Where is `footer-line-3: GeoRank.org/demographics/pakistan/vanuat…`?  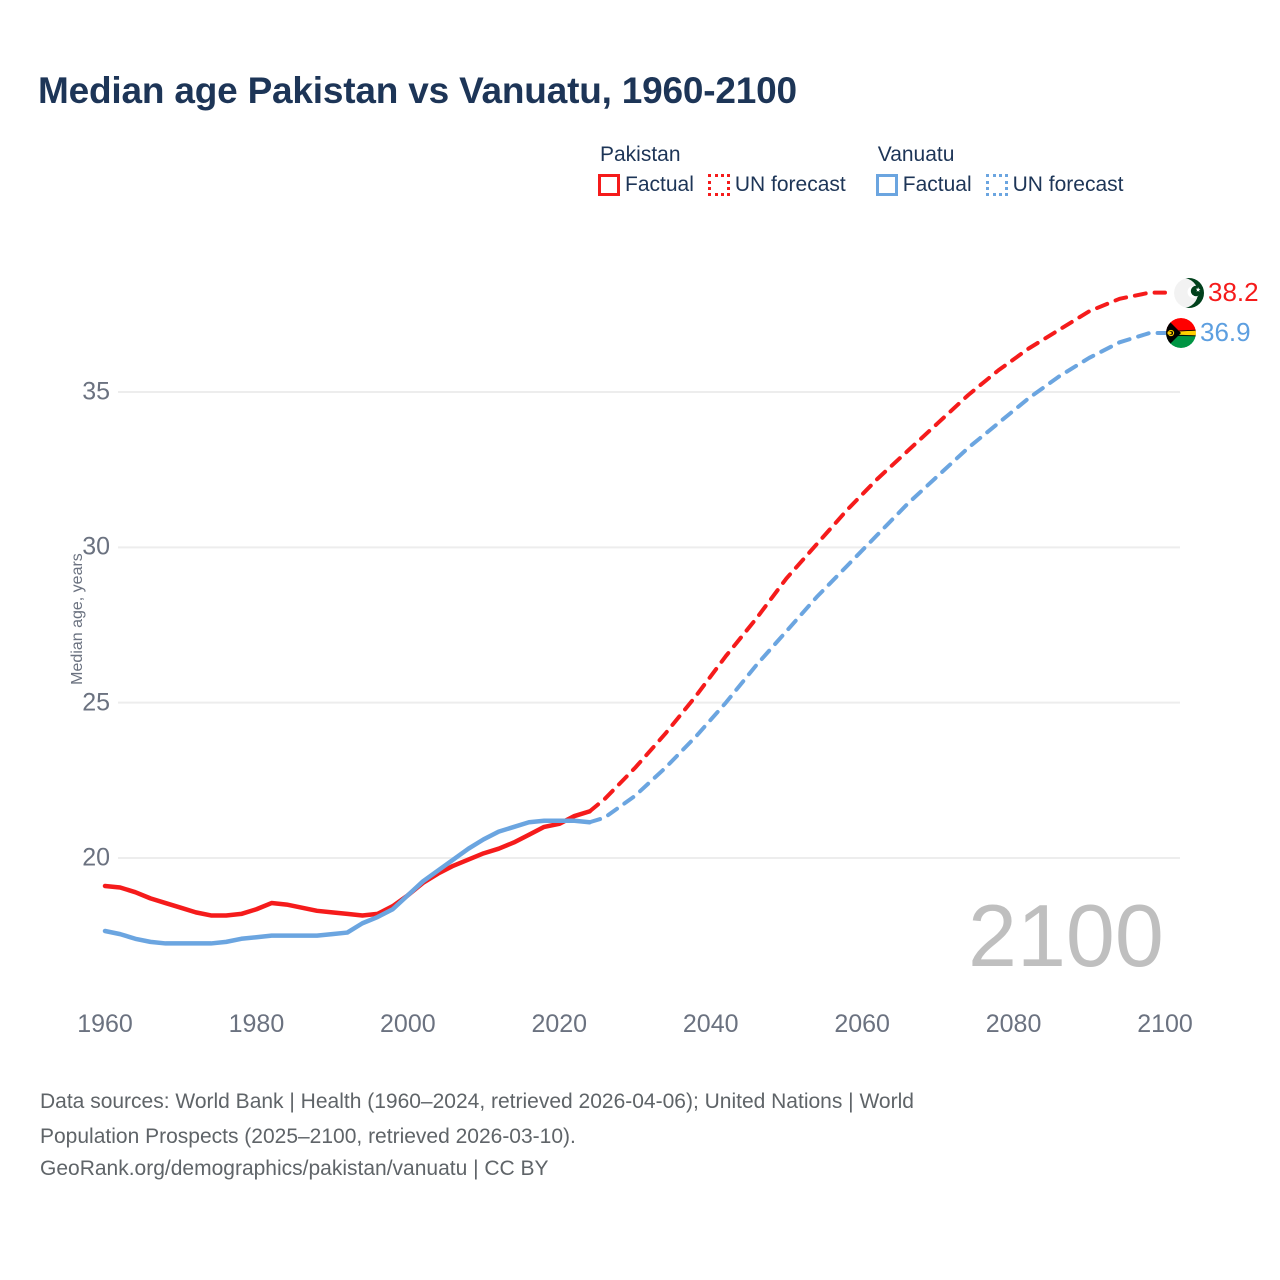 footer-line-3: GeoRank.org/demographics/pakistan/vanuat… is located at coordinates (294, 1169).